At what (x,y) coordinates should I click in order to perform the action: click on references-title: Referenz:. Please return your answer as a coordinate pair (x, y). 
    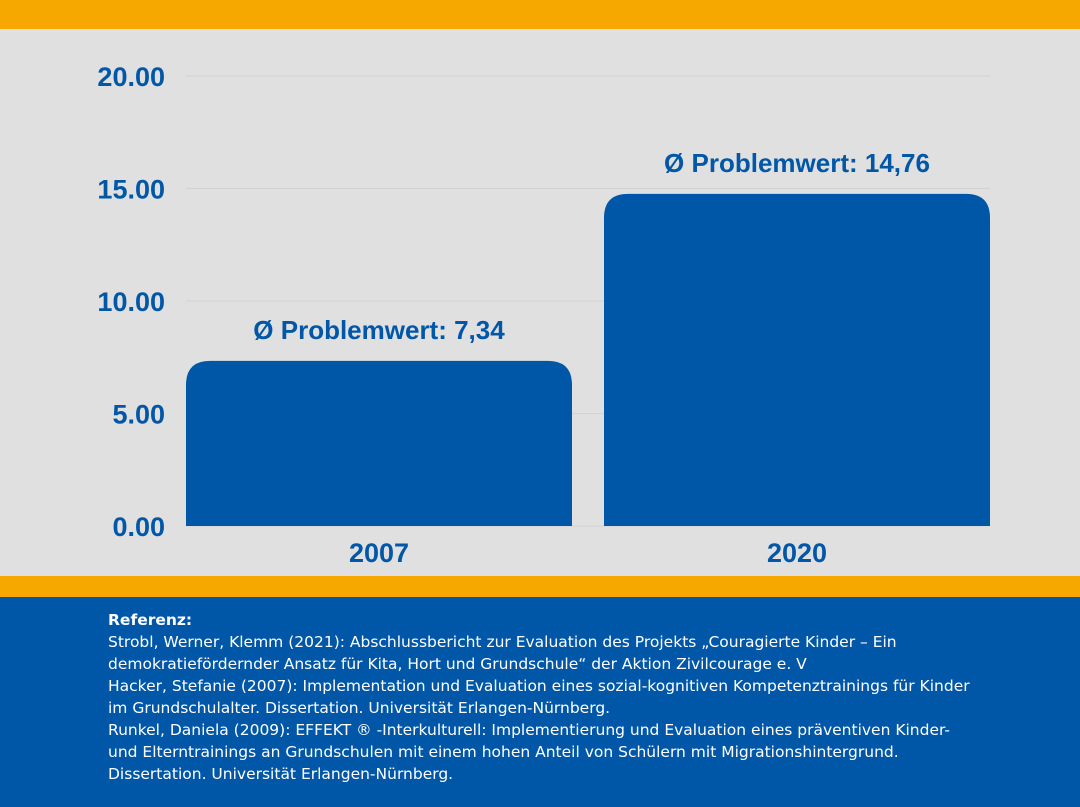
    Looking at the image, I should click on (150, 620).